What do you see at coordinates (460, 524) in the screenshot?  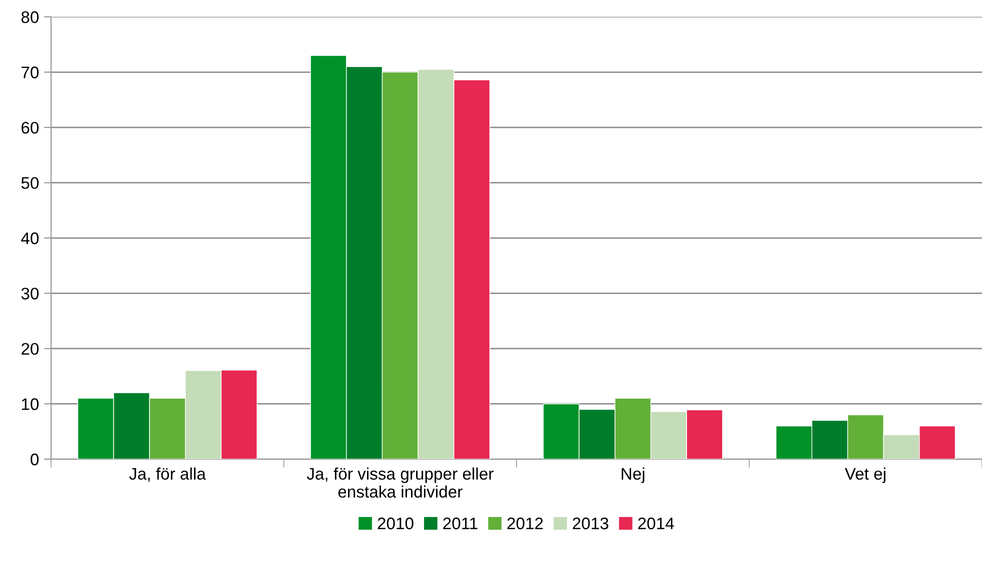 I see `legend-label: 2011` at bounding box center [460, 524].